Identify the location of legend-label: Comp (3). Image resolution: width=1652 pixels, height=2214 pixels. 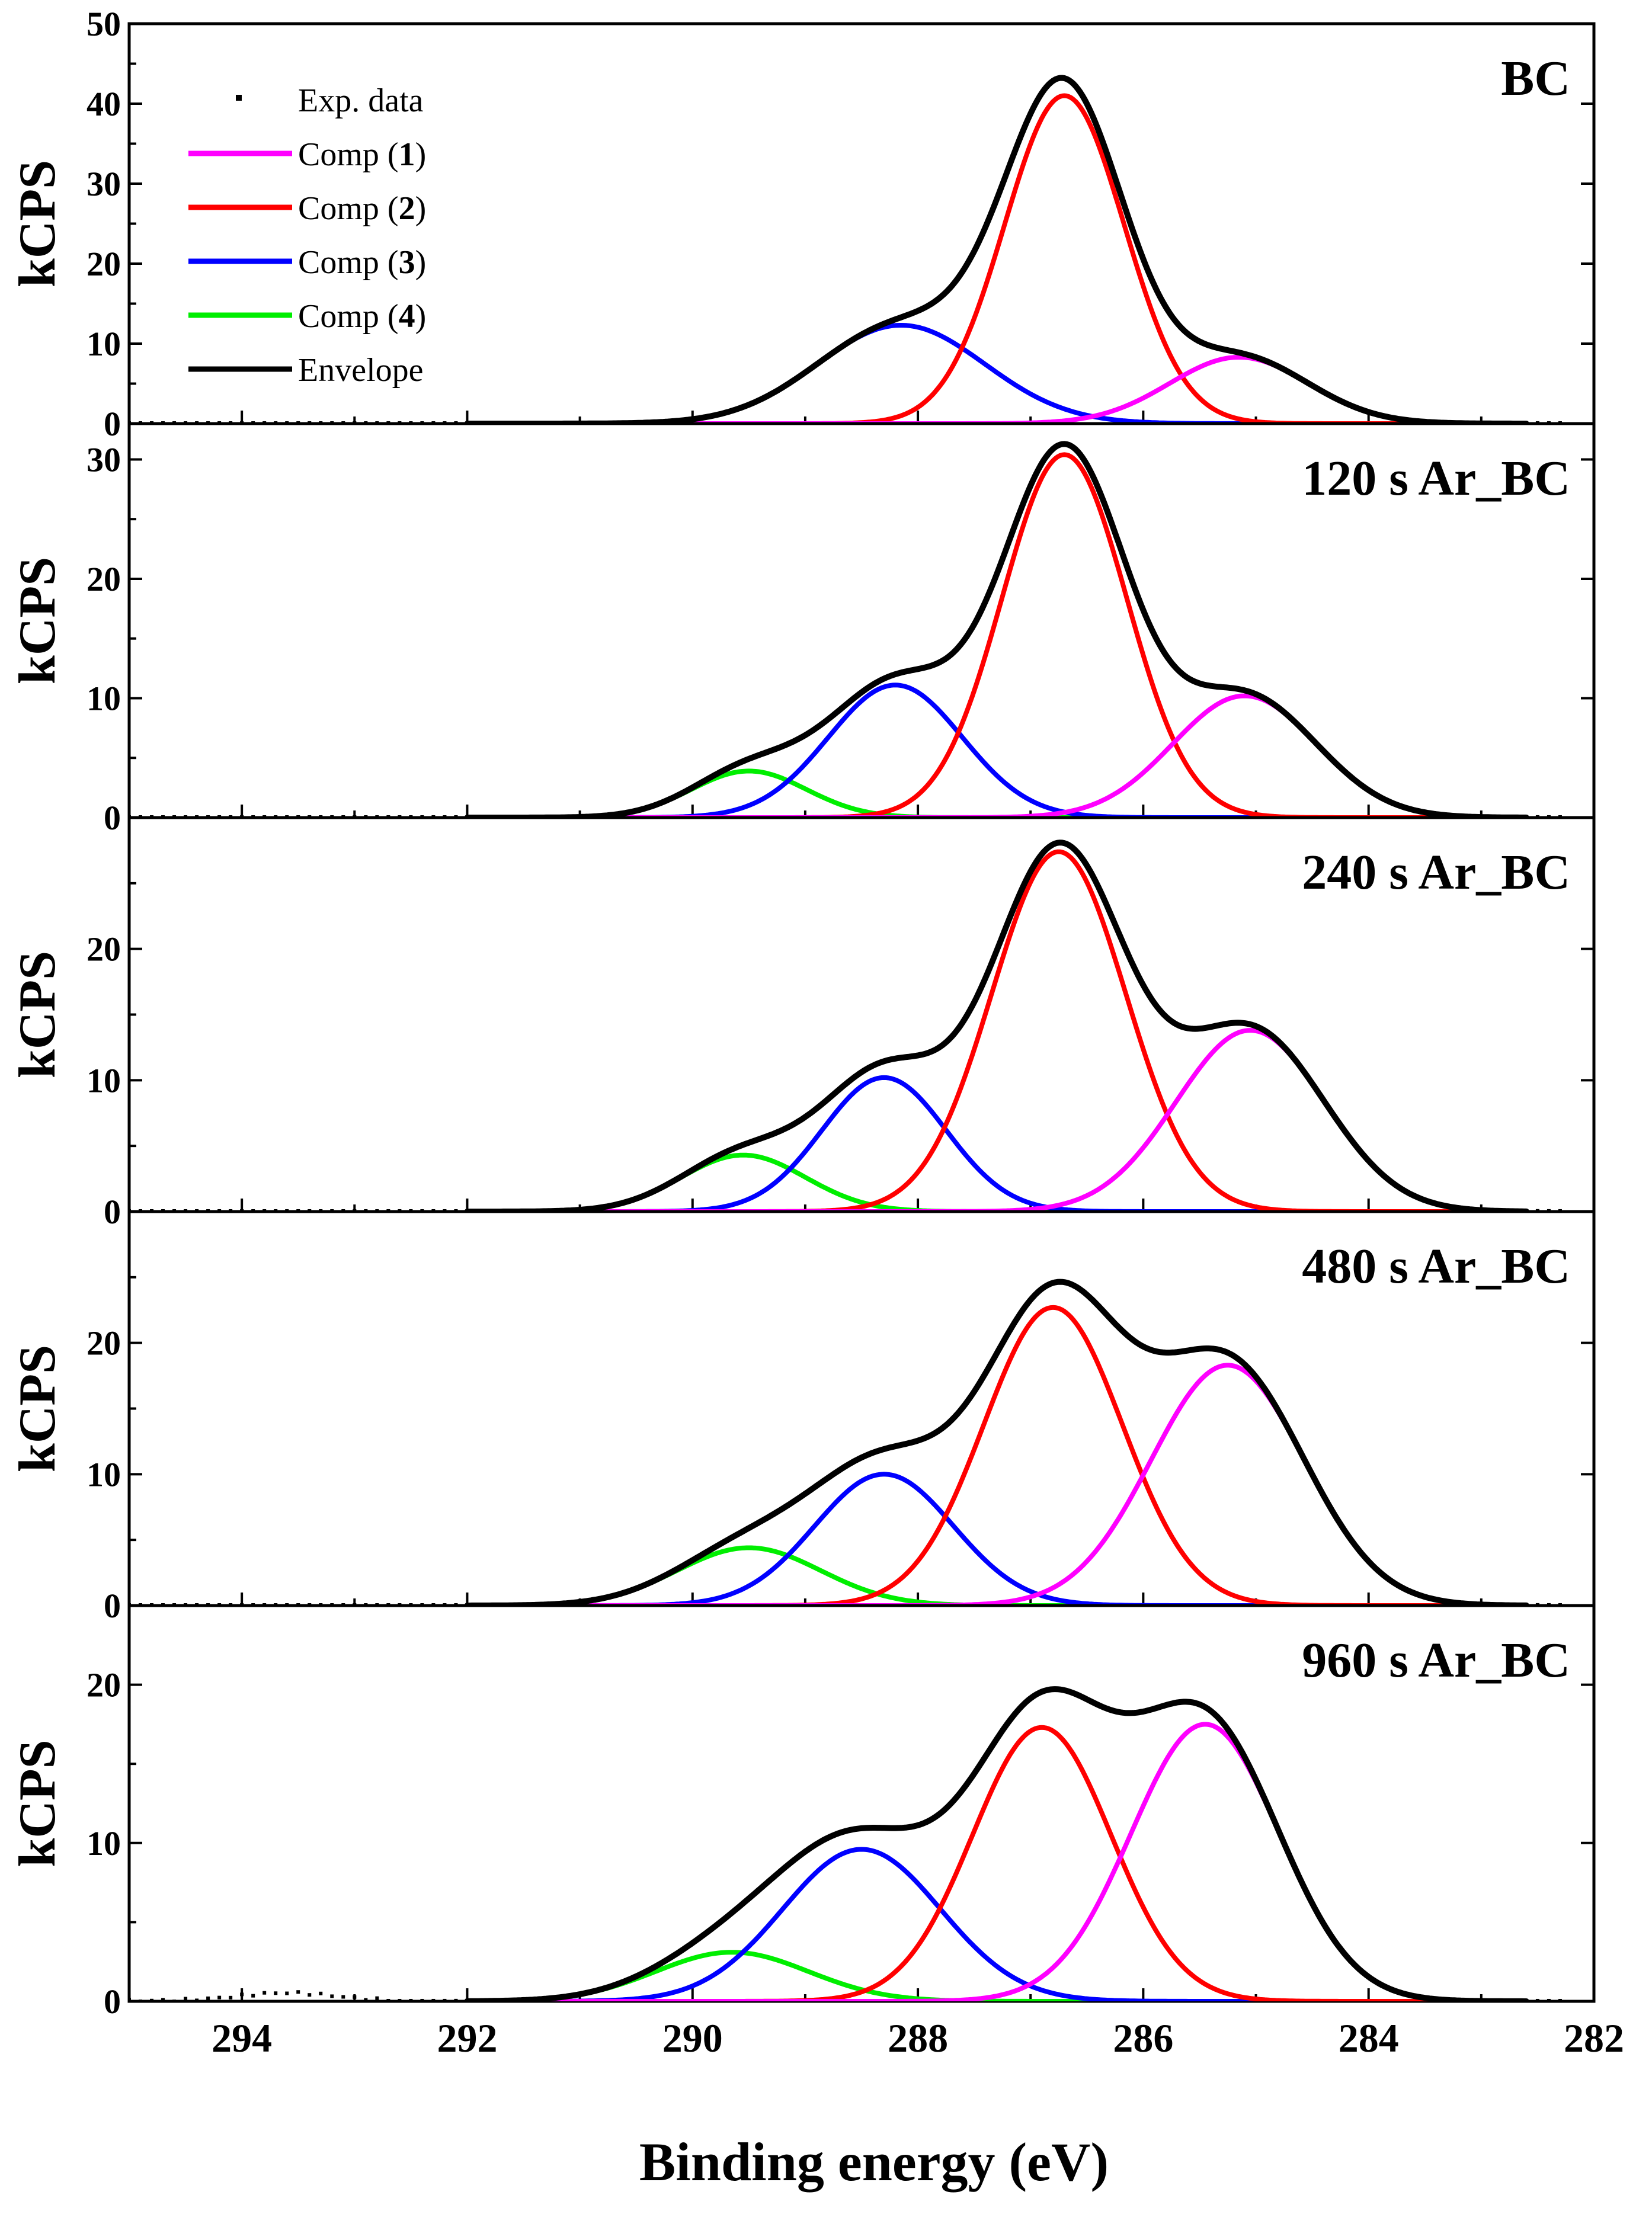
(362, 262).